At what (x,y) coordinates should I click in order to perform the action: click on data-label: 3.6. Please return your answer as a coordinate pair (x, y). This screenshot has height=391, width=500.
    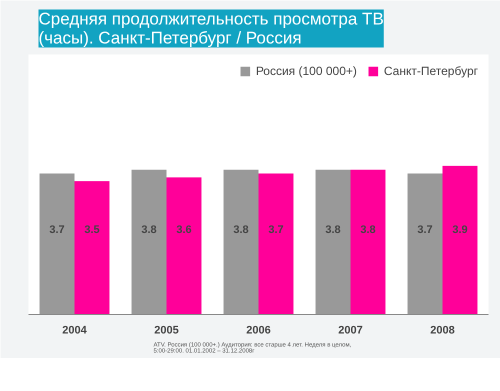
    Looking at the image, I should click on (184, 230).